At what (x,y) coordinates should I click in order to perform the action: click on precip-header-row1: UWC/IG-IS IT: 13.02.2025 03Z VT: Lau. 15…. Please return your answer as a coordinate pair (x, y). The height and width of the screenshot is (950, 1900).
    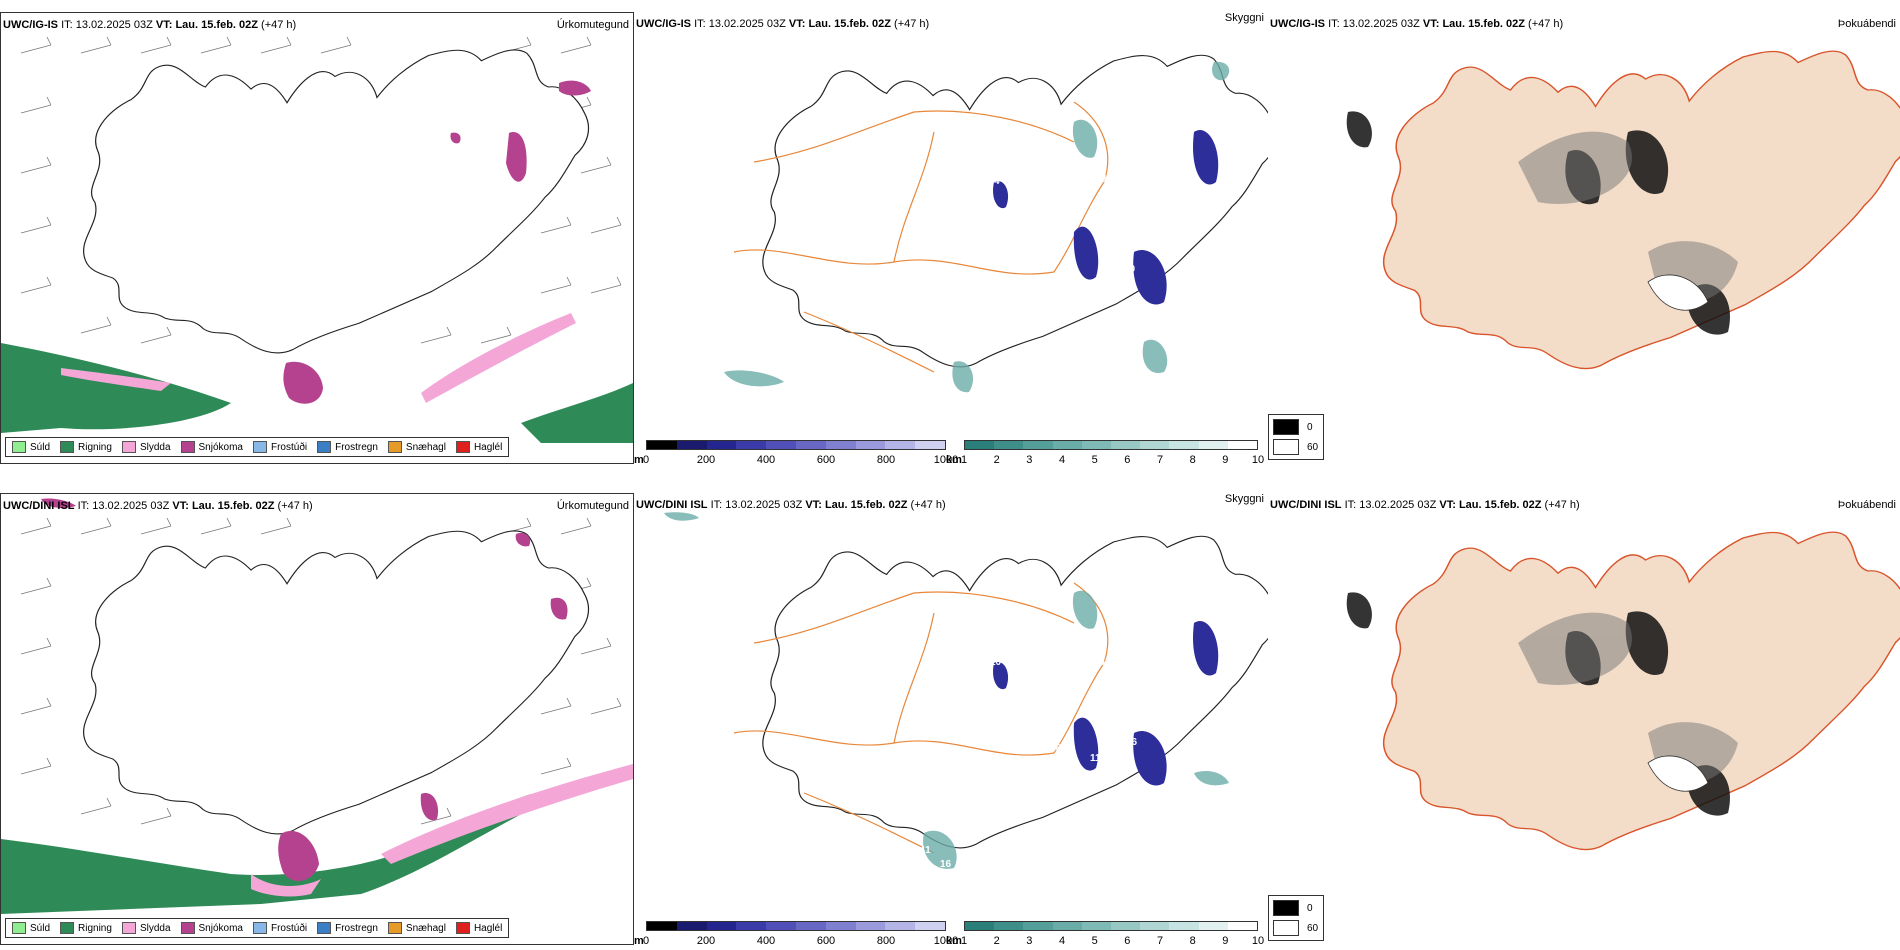
    Looking at the image, I should click on (317, 25).